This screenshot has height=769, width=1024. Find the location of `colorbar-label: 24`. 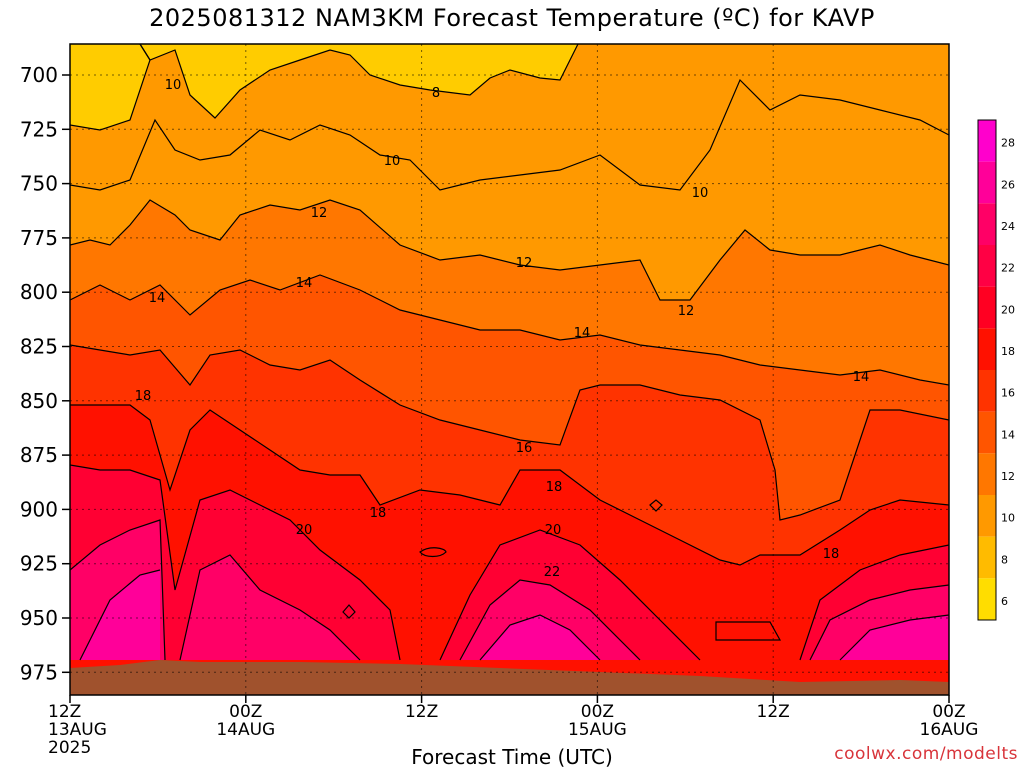

colorbar-label: 24 is located at coordinates (1008, 226).